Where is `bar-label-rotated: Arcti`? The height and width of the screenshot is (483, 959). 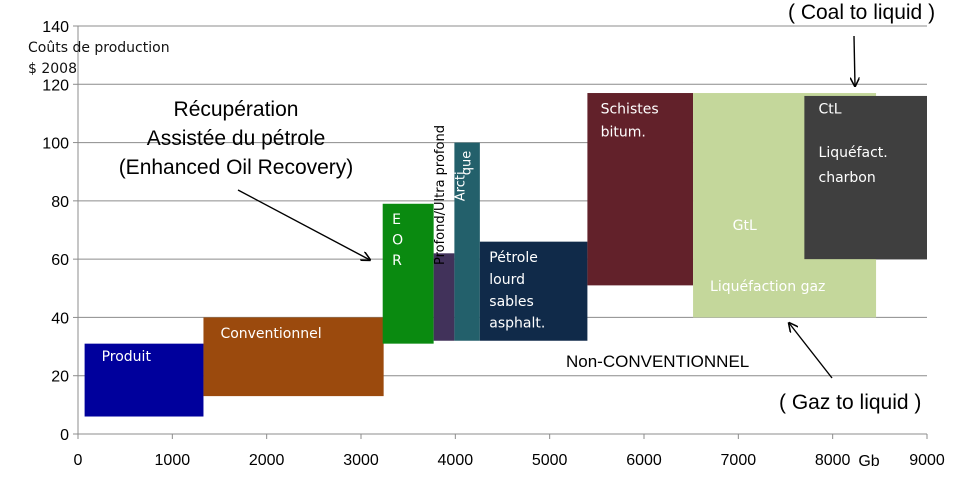 bar-label-rotated: Arcti is located at coordinates (460, 186).